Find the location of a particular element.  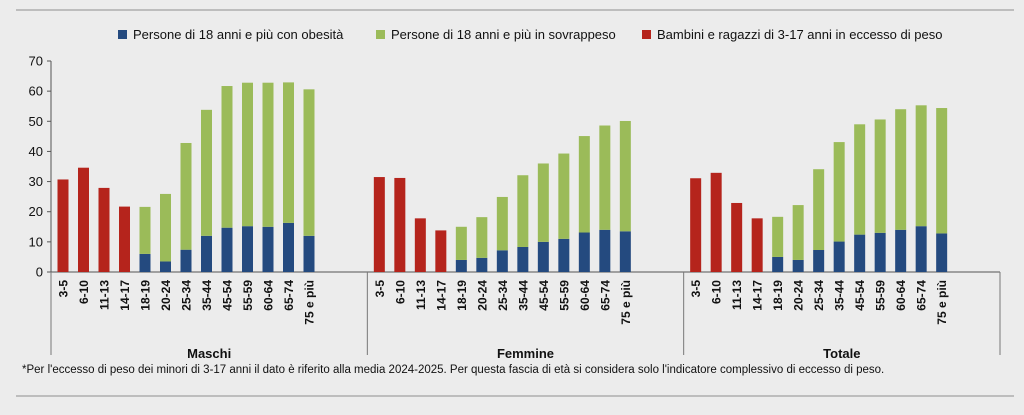

group-label-maschi: Maschi is located at coordinates (209, 353).